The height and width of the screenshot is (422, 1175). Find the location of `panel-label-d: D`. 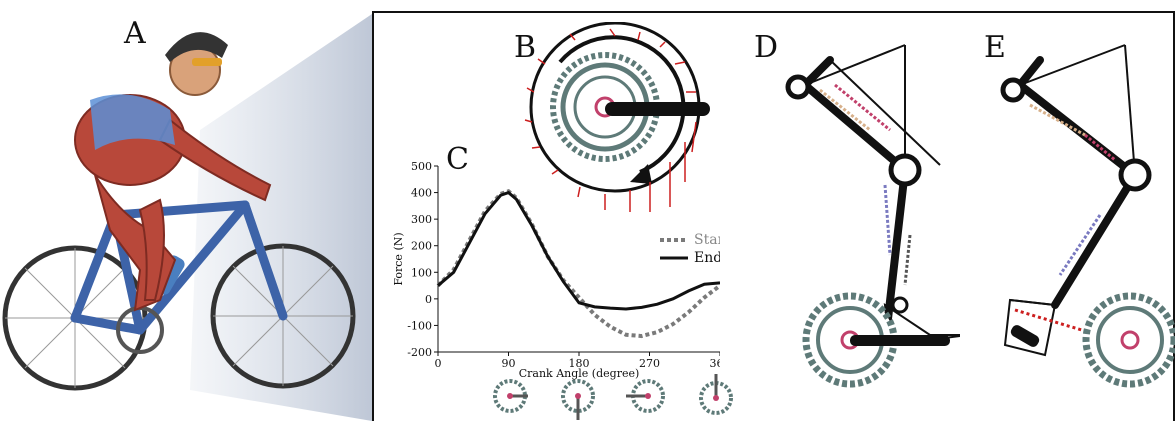

panel-label-d: D is located at coordinates (766, 47).